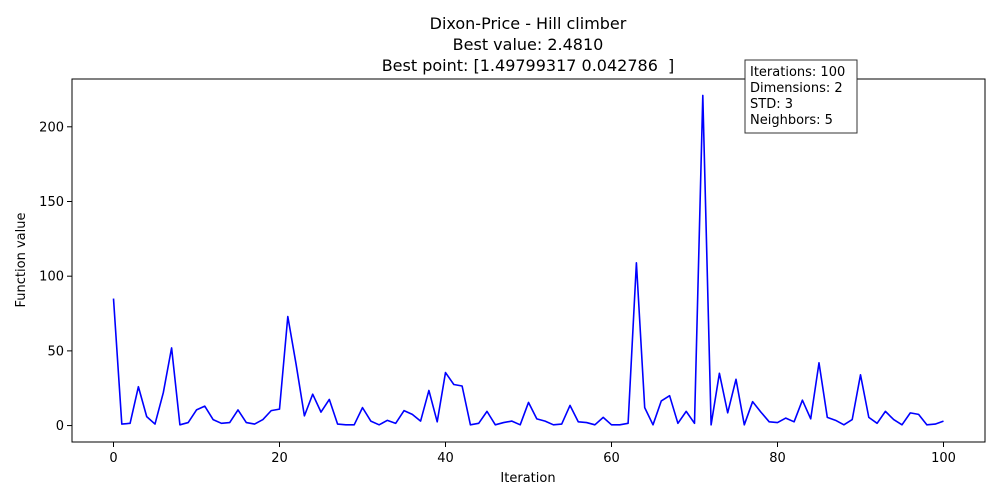 This screenshot has height=500, width=1000. I want to click on info-iterations: Iterations: 100, so click(797, 72).